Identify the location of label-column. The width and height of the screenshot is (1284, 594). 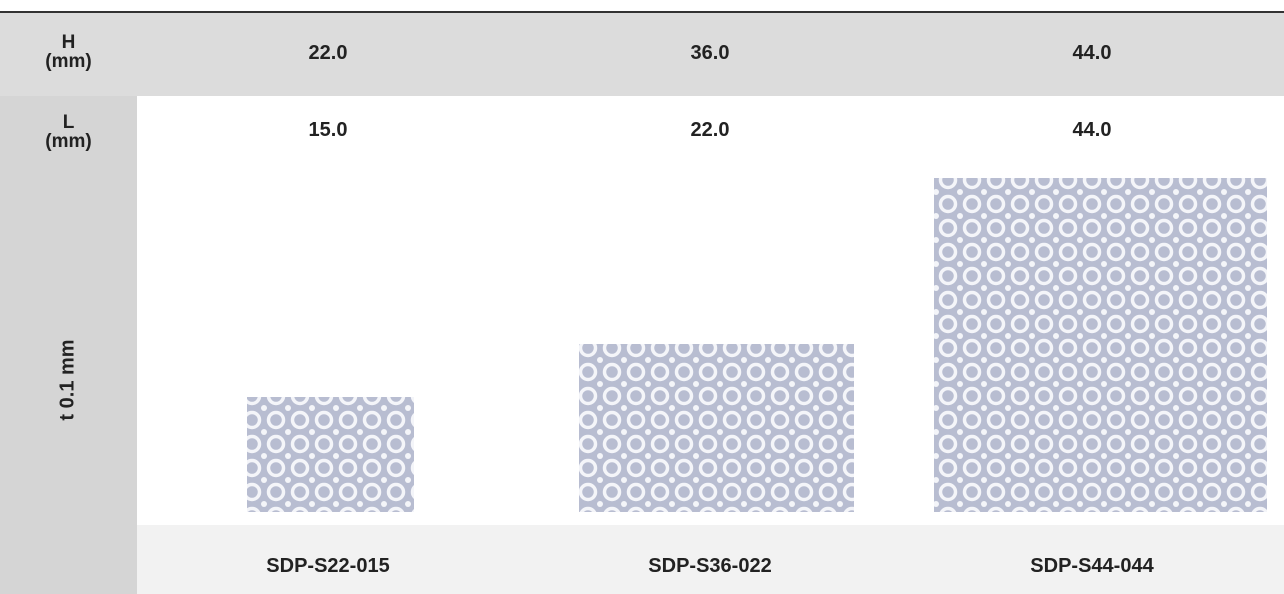
(68, 345).